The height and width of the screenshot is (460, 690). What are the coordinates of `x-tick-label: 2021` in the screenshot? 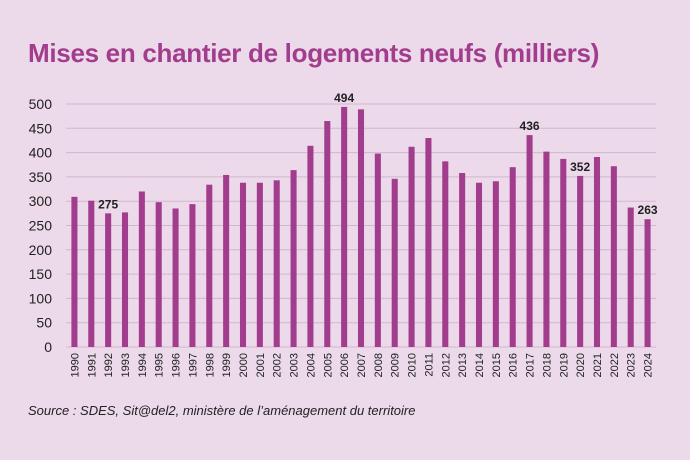 It's located at (598, 365).